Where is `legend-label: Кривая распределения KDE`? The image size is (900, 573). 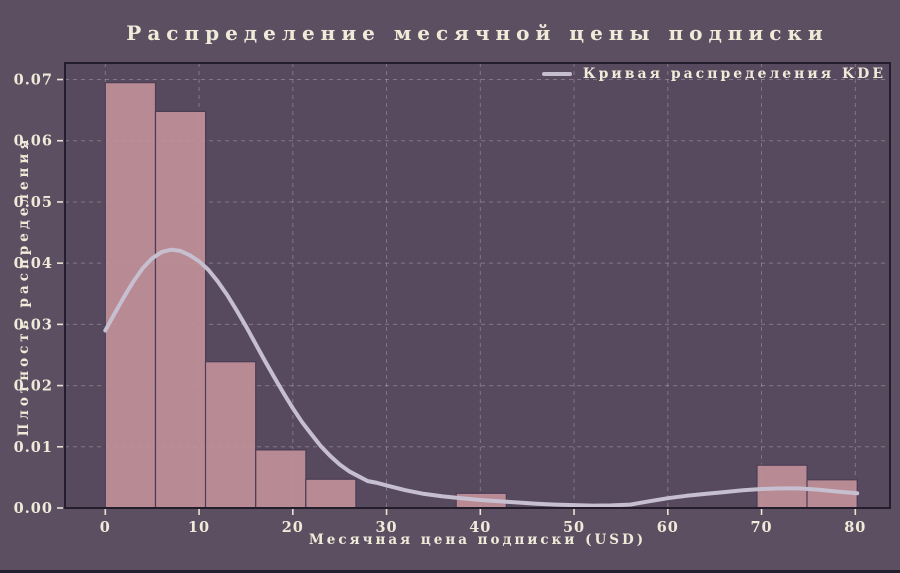
legend-label: Кривая распределения KDE is located at coordinates (734, 74).